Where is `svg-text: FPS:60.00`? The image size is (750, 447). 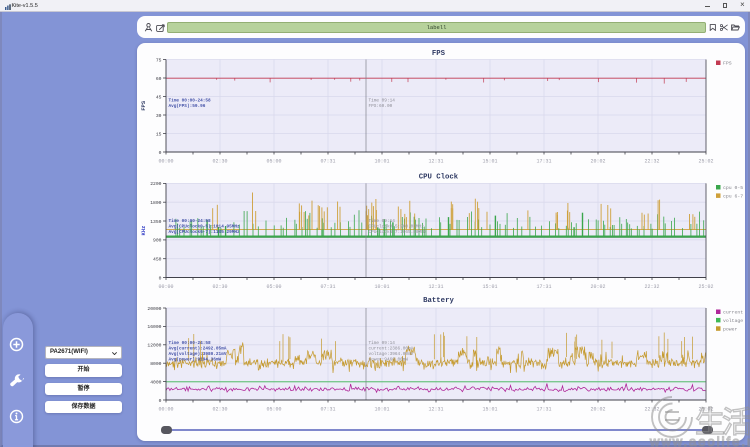
svg-text: FPS:60.00 is located at coordinates (381, 106).